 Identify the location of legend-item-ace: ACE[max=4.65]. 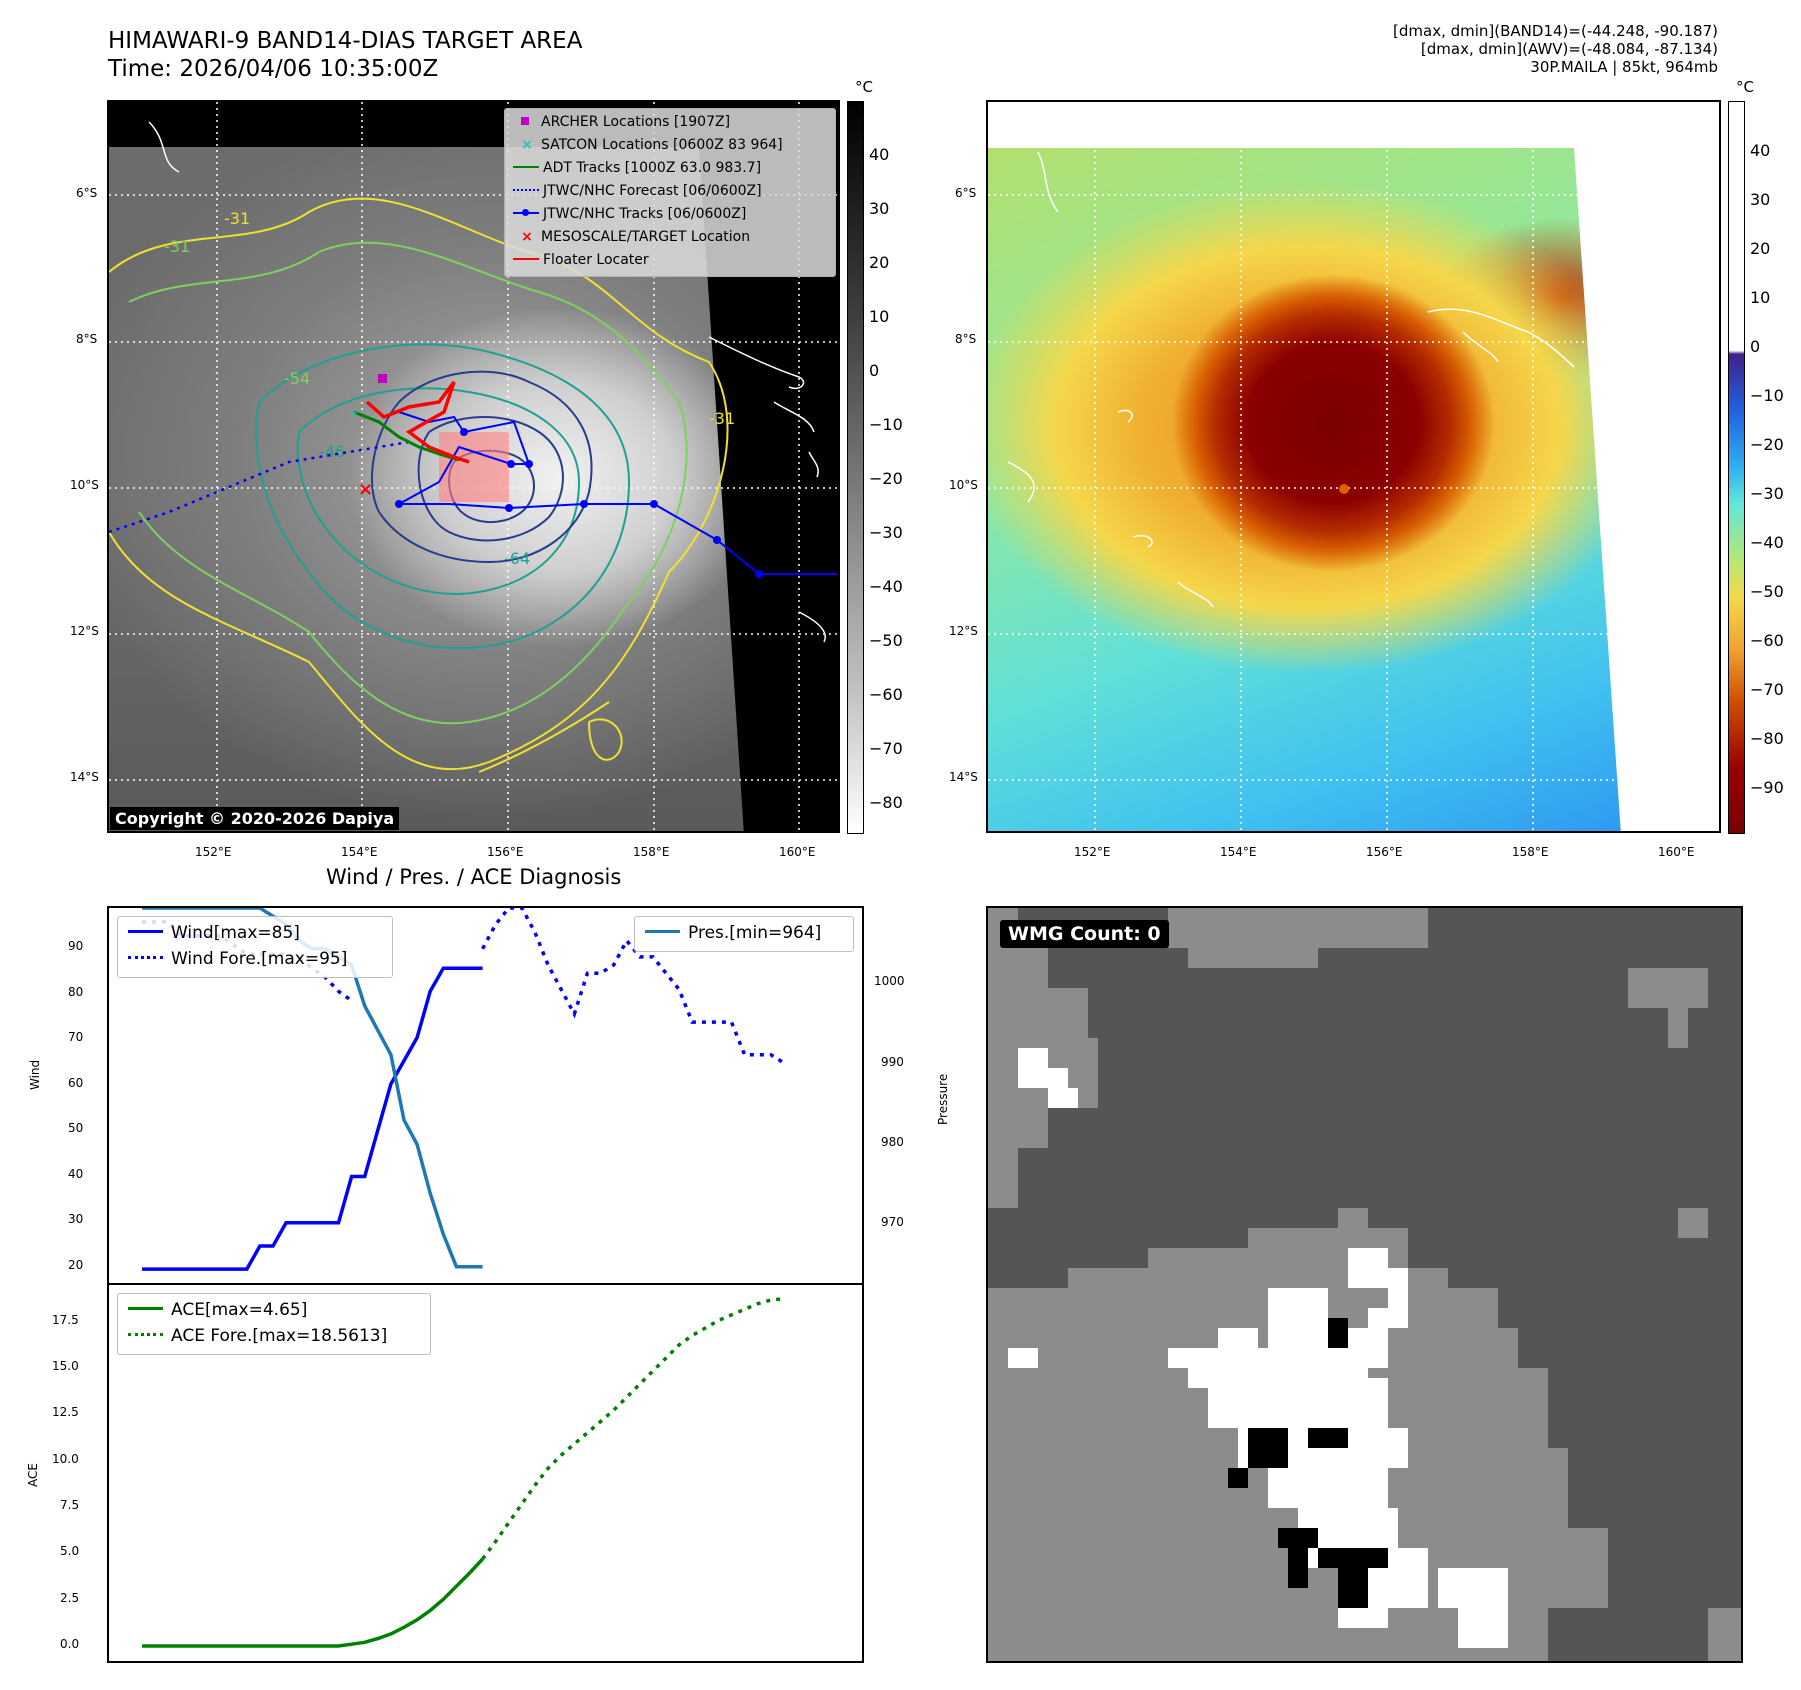
(217, 1310).